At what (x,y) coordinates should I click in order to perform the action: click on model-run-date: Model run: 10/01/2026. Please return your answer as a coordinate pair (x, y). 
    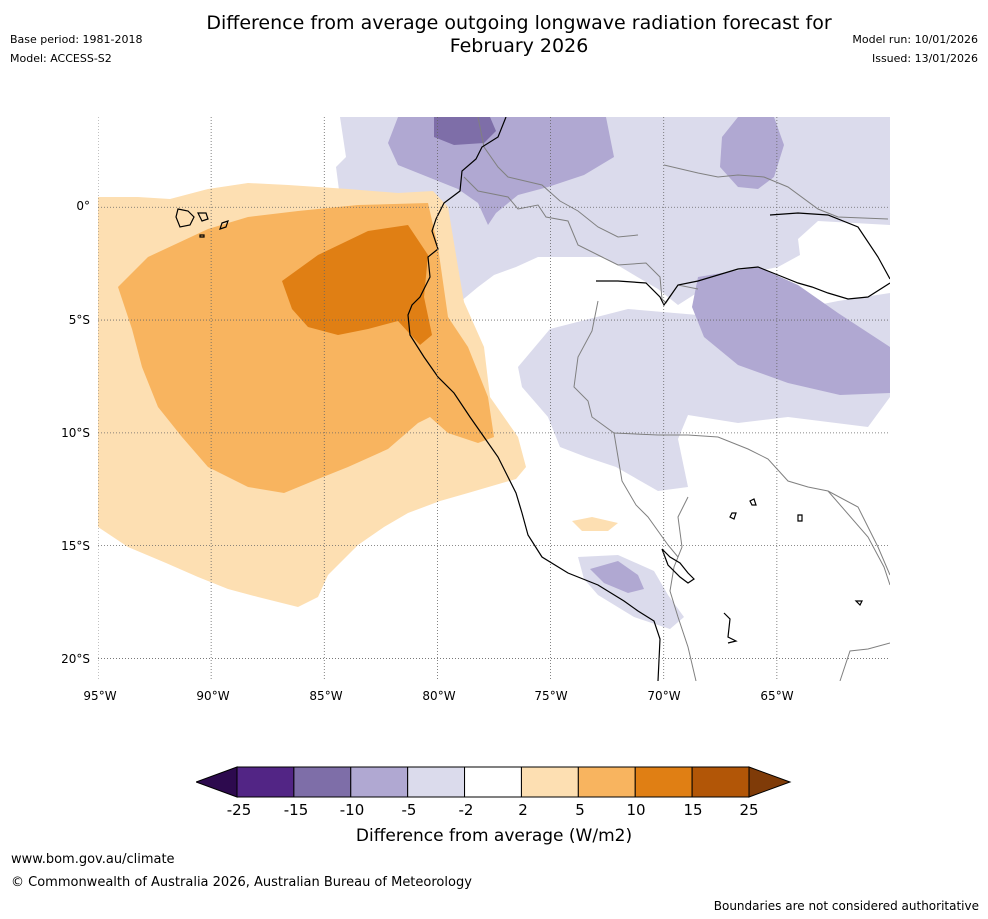
    Looking at the image, I should click on (915, 39).